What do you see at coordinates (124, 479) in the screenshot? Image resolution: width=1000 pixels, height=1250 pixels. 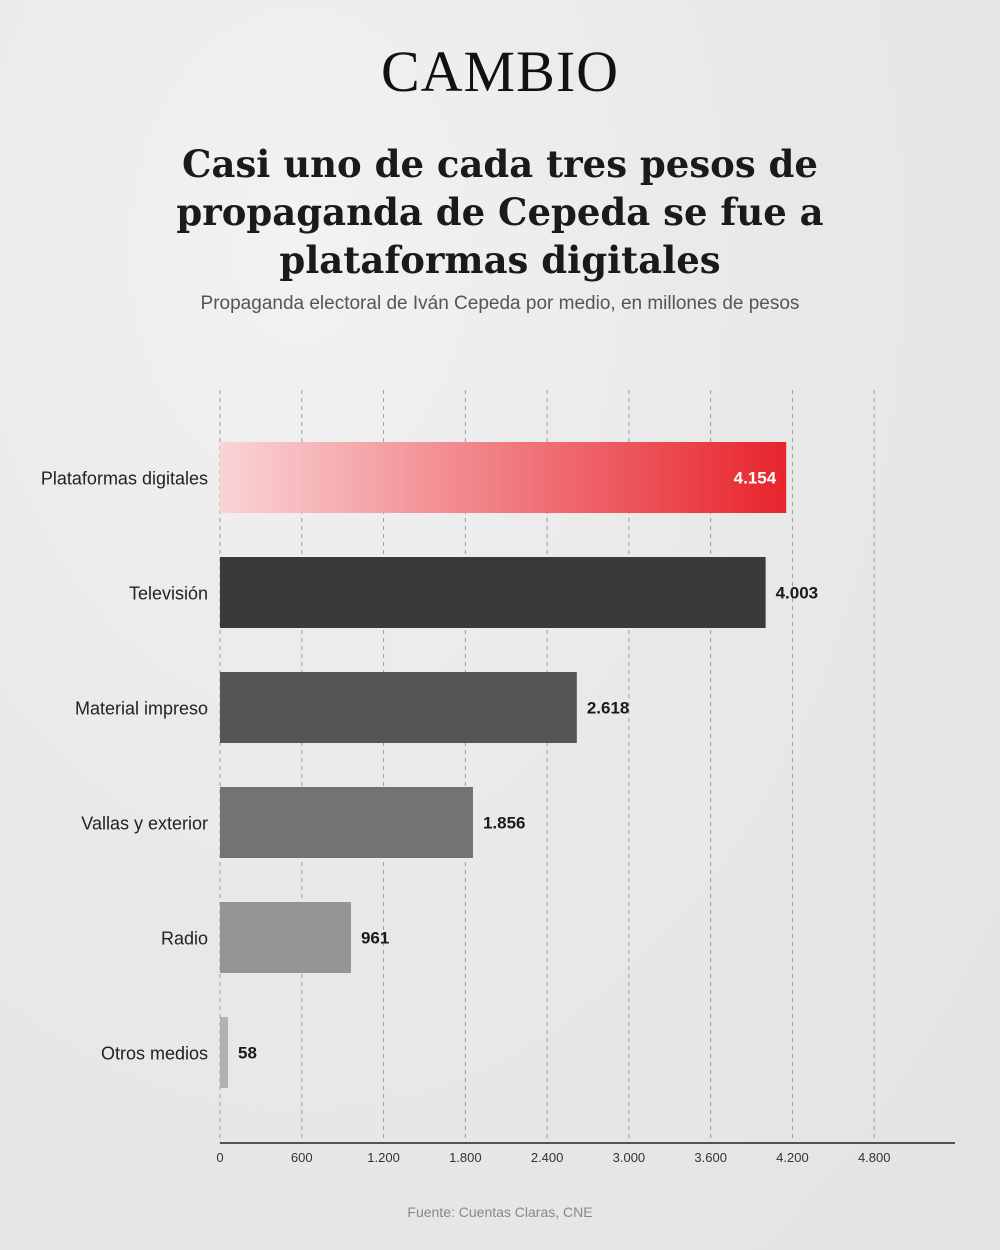 I see `category-label: Plataformas digitales` at bounding box center [124, 479].